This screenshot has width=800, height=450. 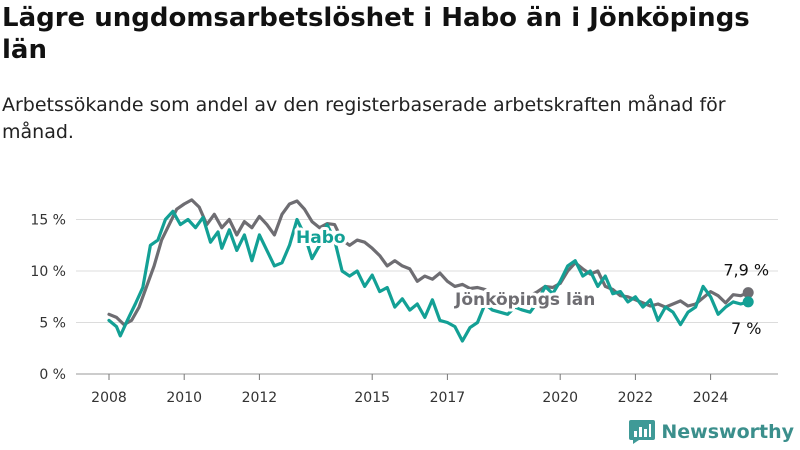 I want to click on y-tick-label: 10 %, so click(x=48, y=272).